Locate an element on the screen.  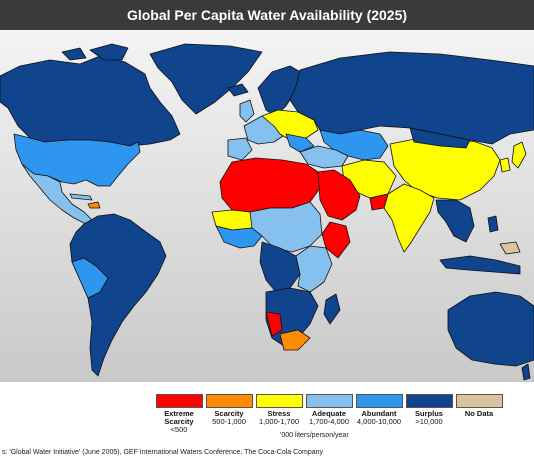
region-southeast-asia is located at coordinates (455, 221).